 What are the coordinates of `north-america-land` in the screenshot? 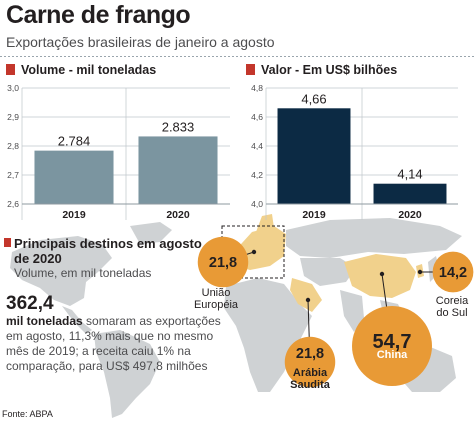 It's located at (61, 271).